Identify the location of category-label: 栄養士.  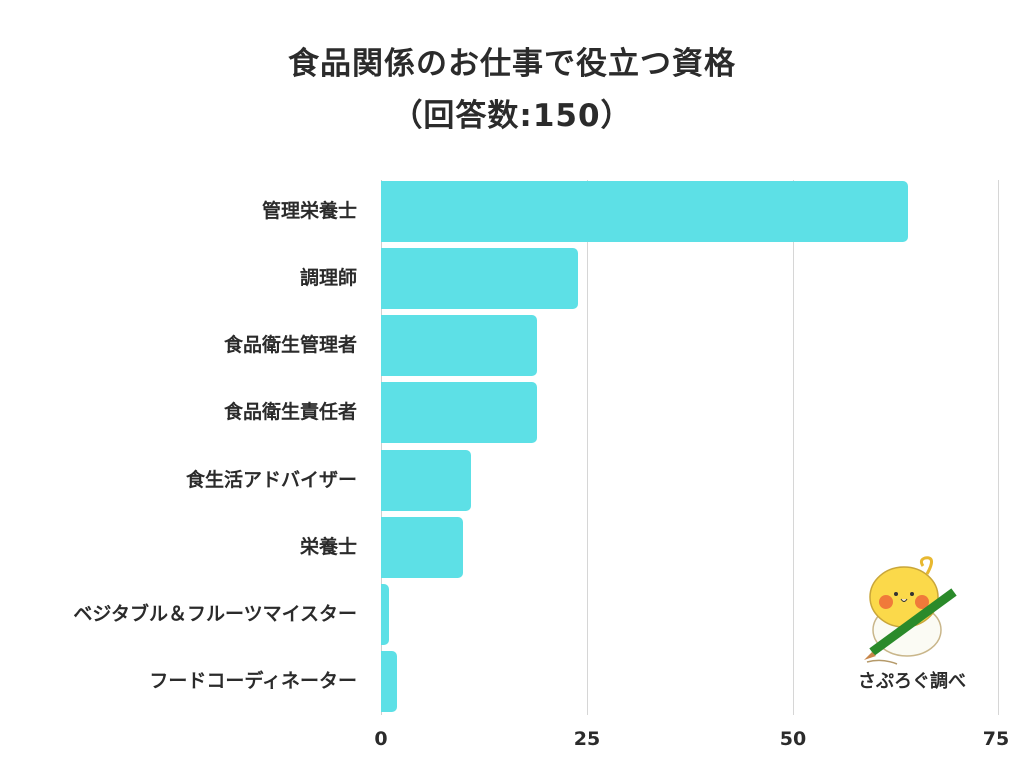
(328, 547).